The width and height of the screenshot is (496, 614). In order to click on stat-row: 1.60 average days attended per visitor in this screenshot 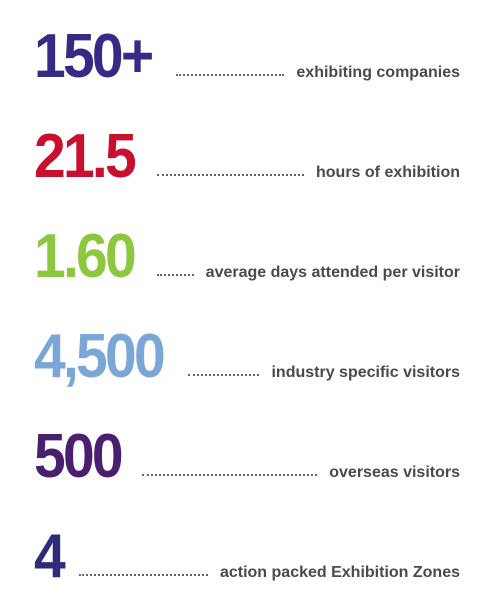, I will do `click(247, 253)`.